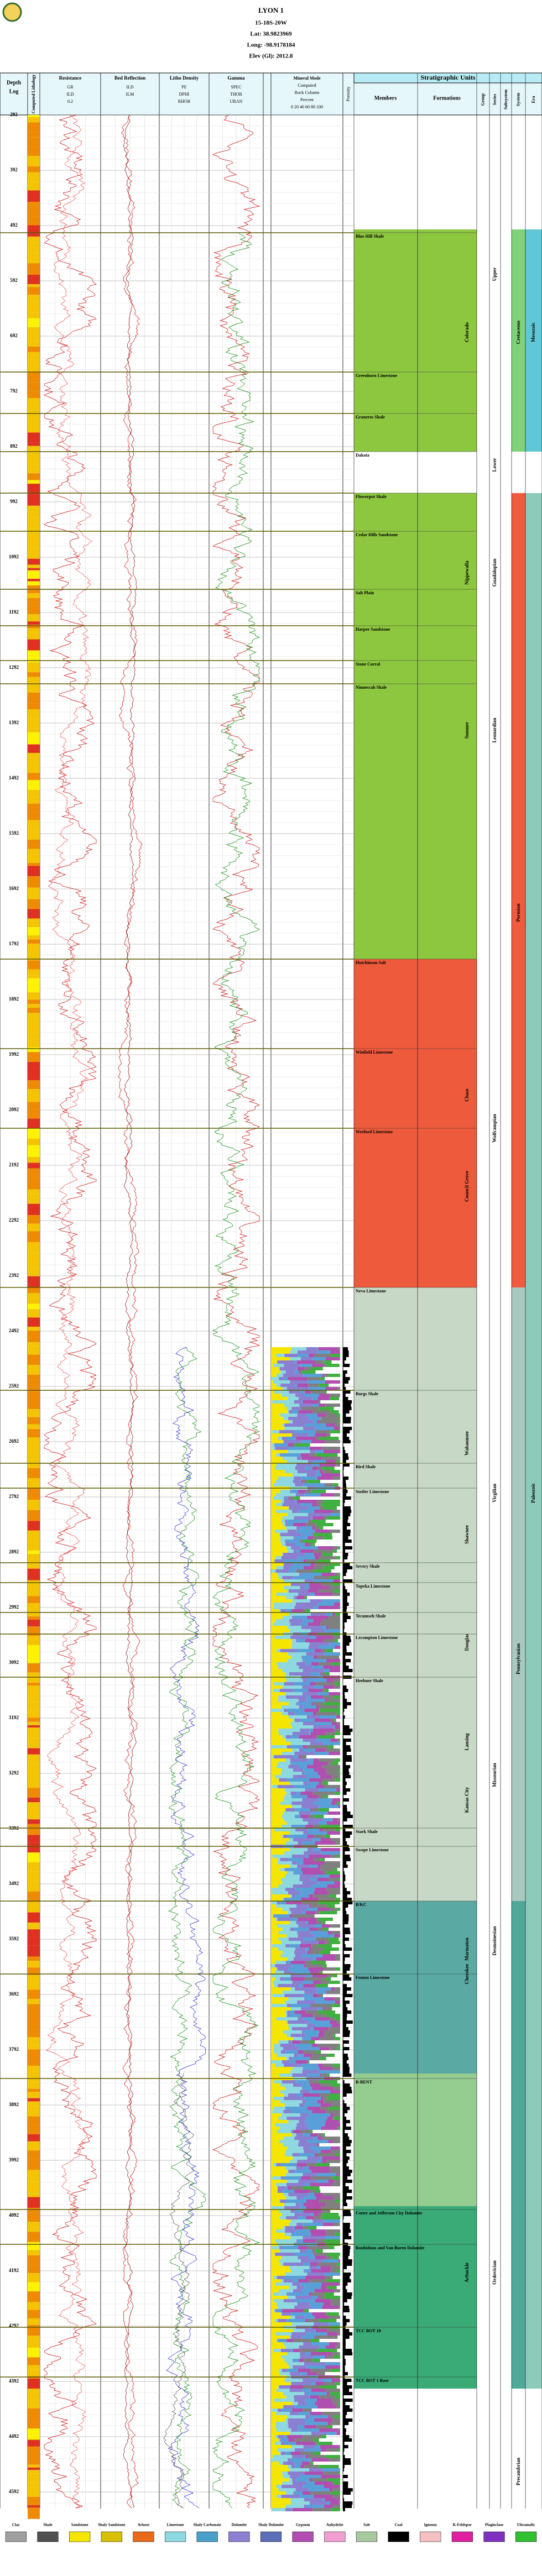 The image size is (542, 2576). I want to click on log-curve, so click(130, 1311).